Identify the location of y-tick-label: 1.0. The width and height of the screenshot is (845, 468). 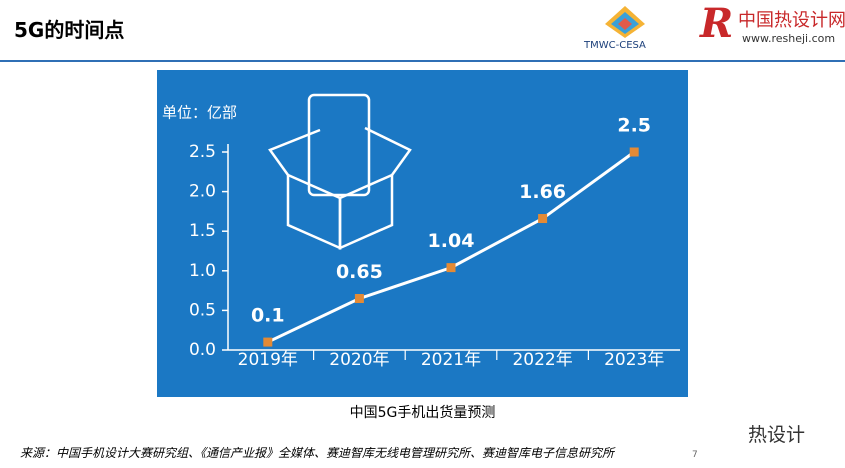
(202, 271).